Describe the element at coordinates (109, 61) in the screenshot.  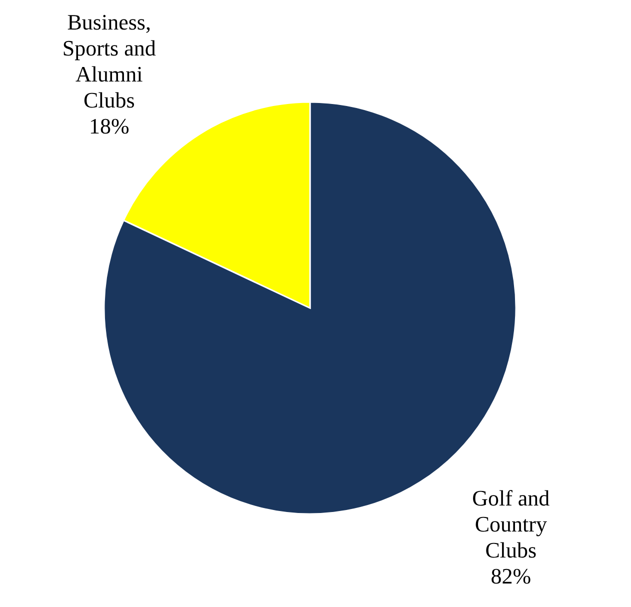
I see `slice-label: Business, Sports and Alumni Clubs` at that location.